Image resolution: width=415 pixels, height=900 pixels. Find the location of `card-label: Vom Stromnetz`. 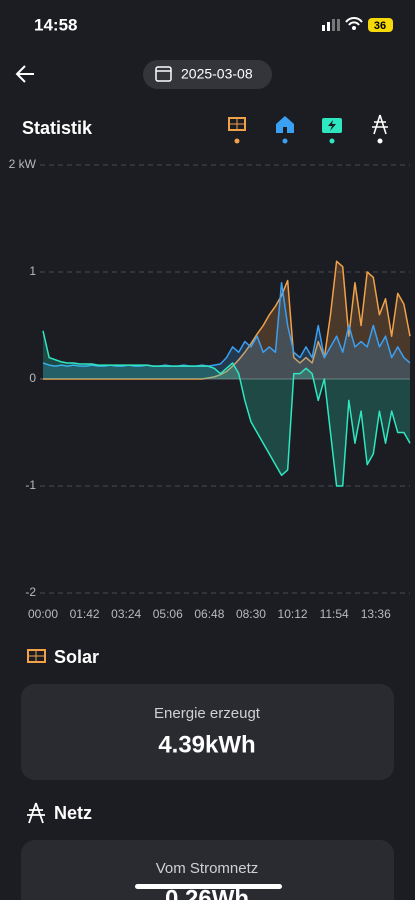

card-label: Vom Stromnetz is located at coordinates (207, 868).